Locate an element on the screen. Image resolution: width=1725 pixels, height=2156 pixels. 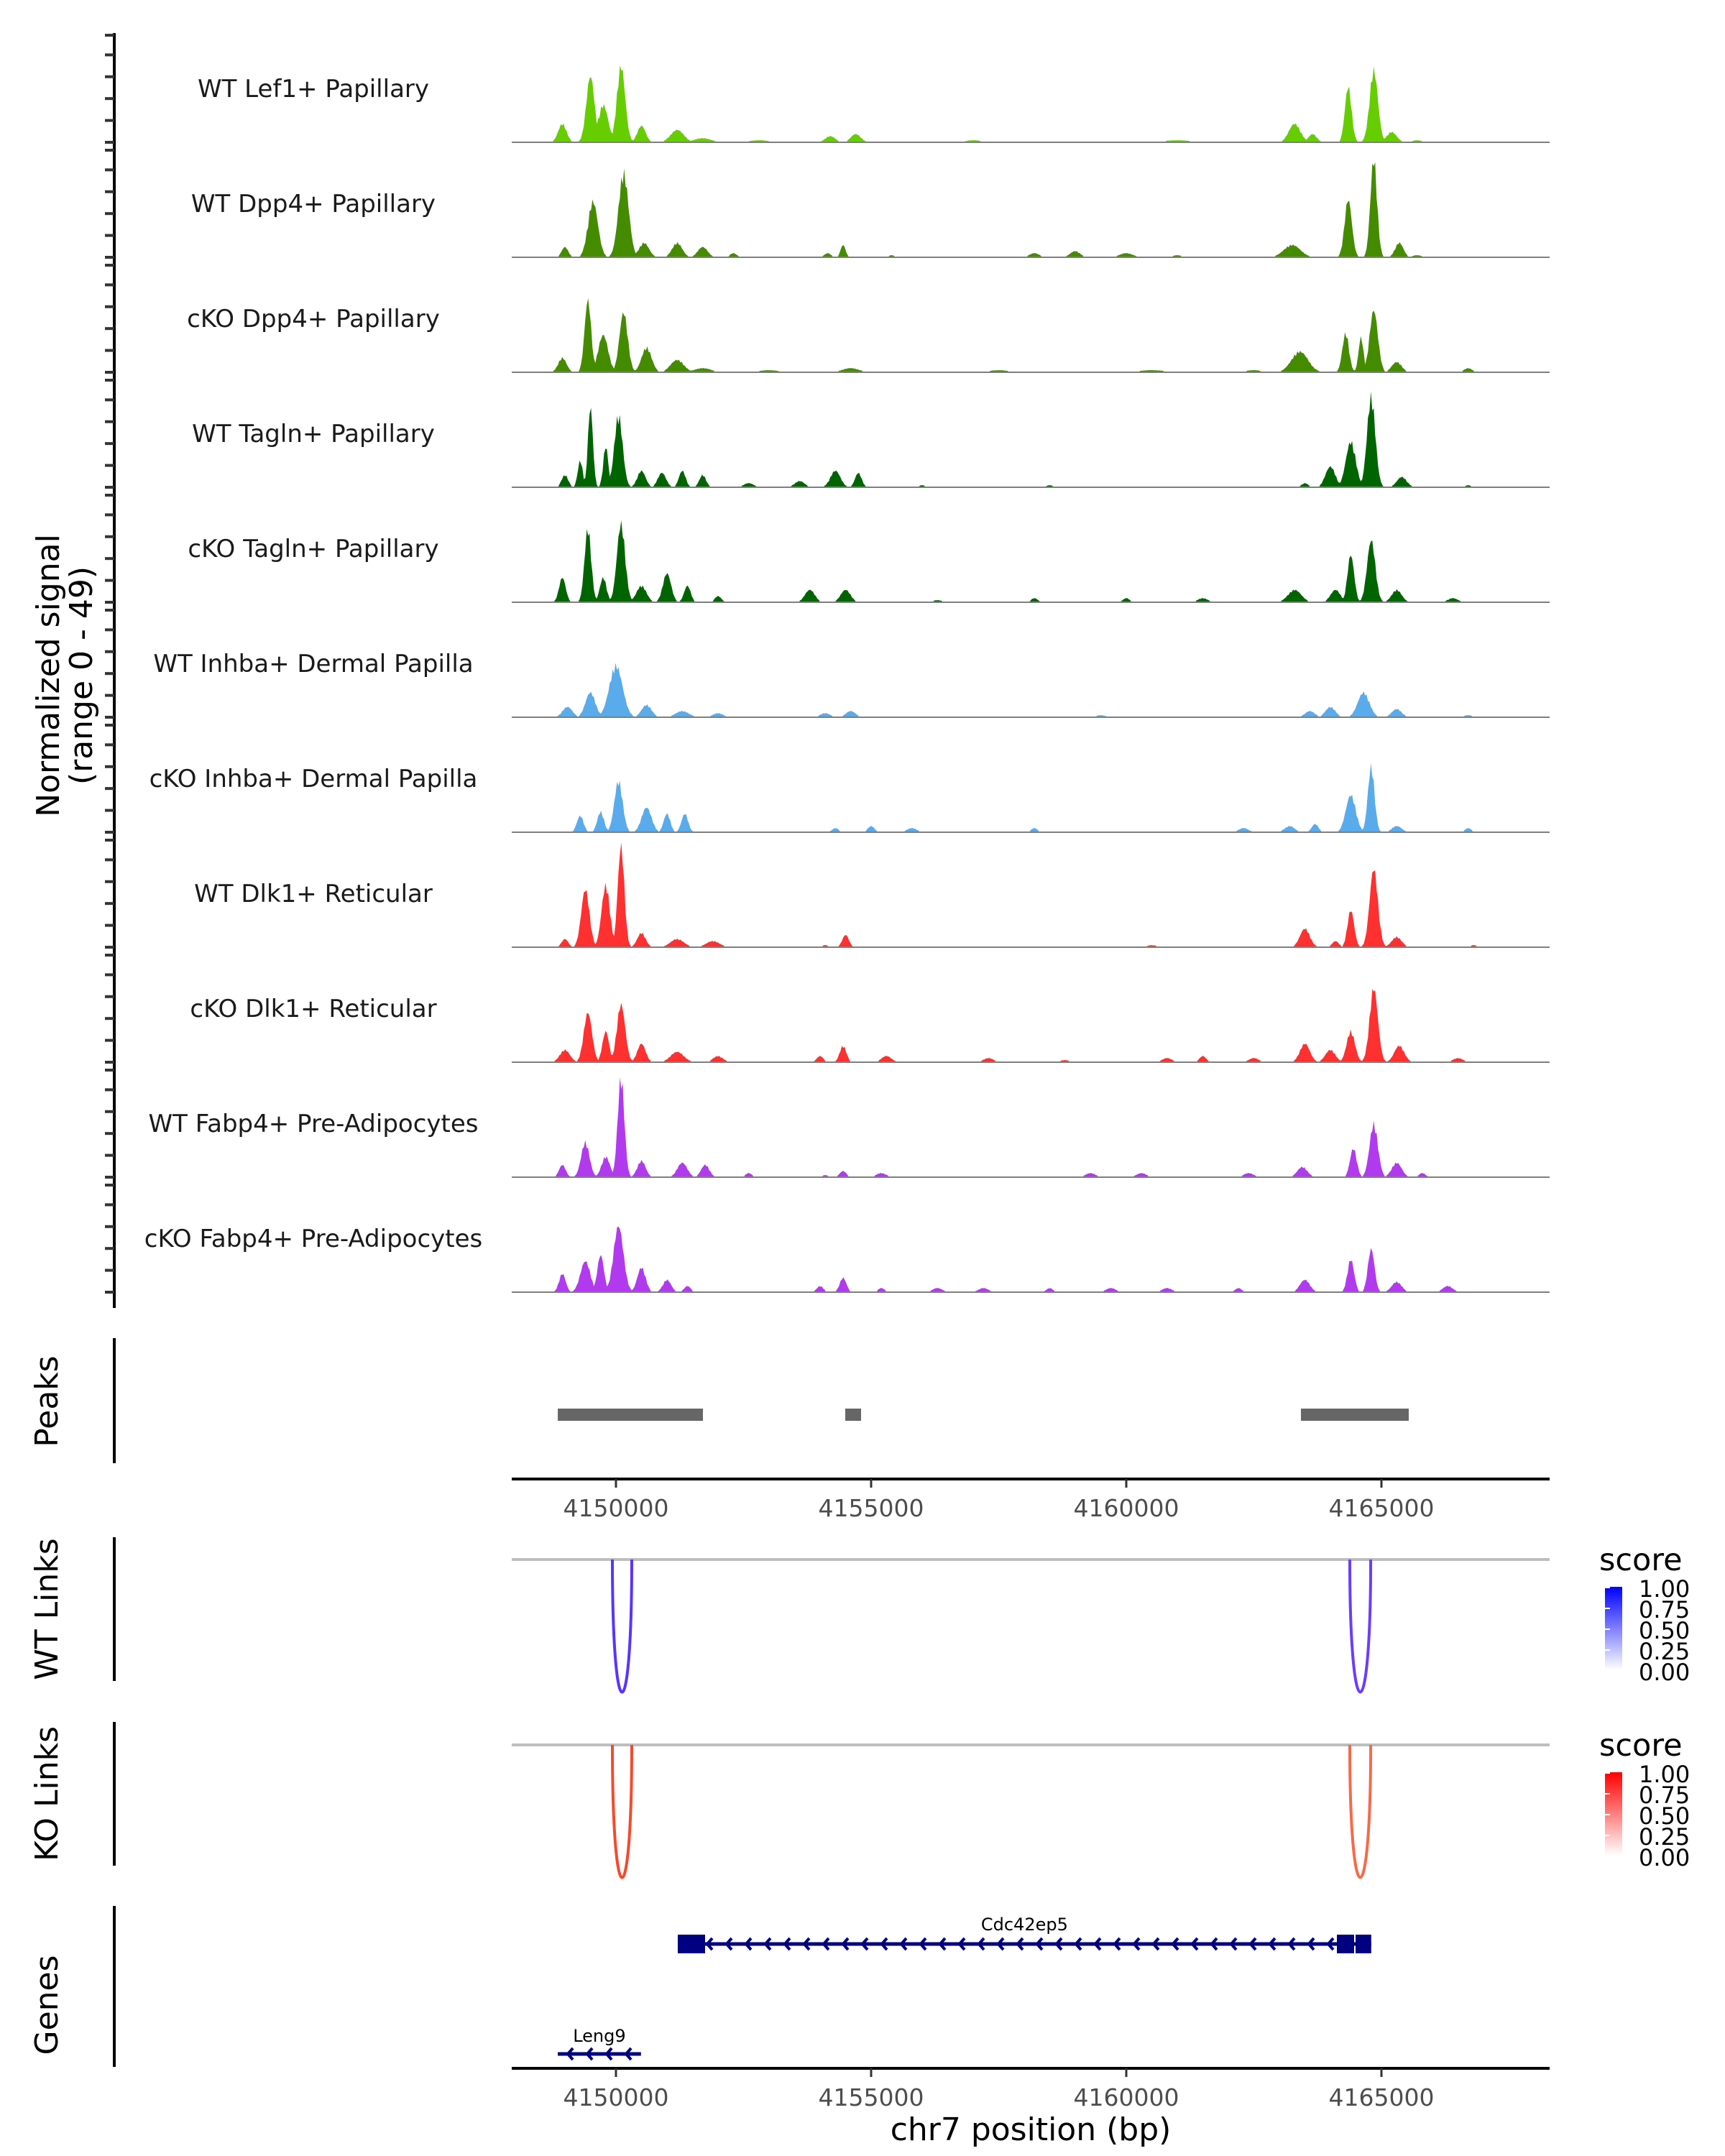
gene-leng9: Leng9 is located at coordinates (599, 2044).